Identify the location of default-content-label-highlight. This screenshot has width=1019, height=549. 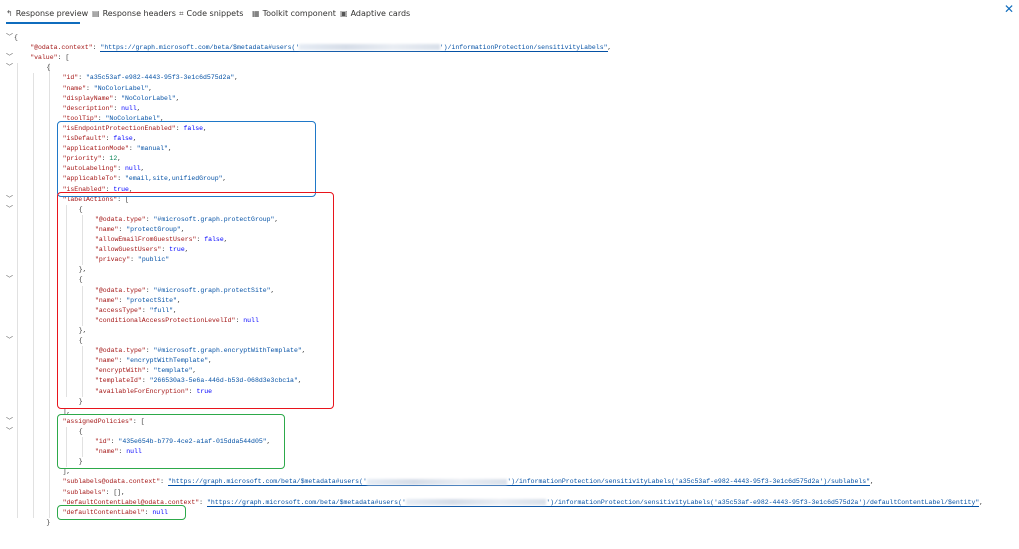
(121, 512).